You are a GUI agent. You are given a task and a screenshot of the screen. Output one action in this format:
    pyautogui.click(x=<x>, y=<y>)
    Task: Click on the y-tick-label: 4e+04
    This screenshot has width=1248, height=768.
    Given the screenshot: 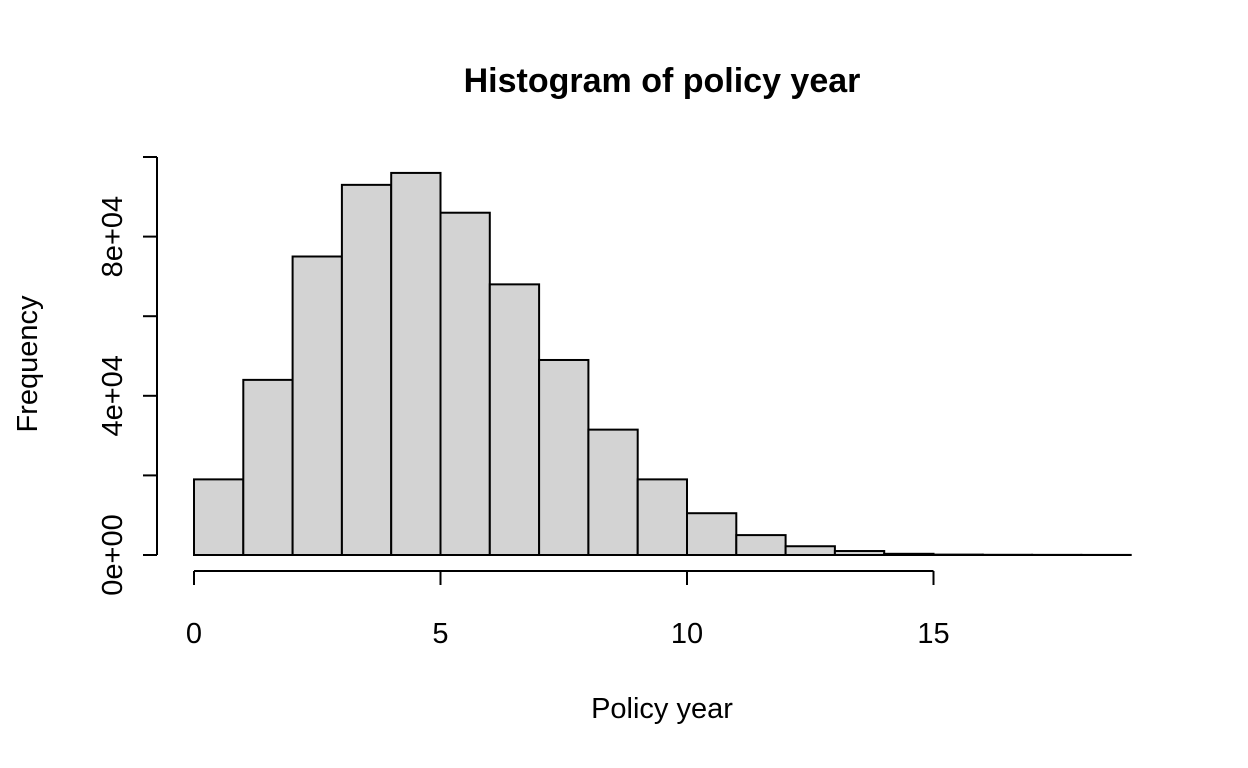 What is the action you would take?
    pyautogui.click(x=113, y=395)
    